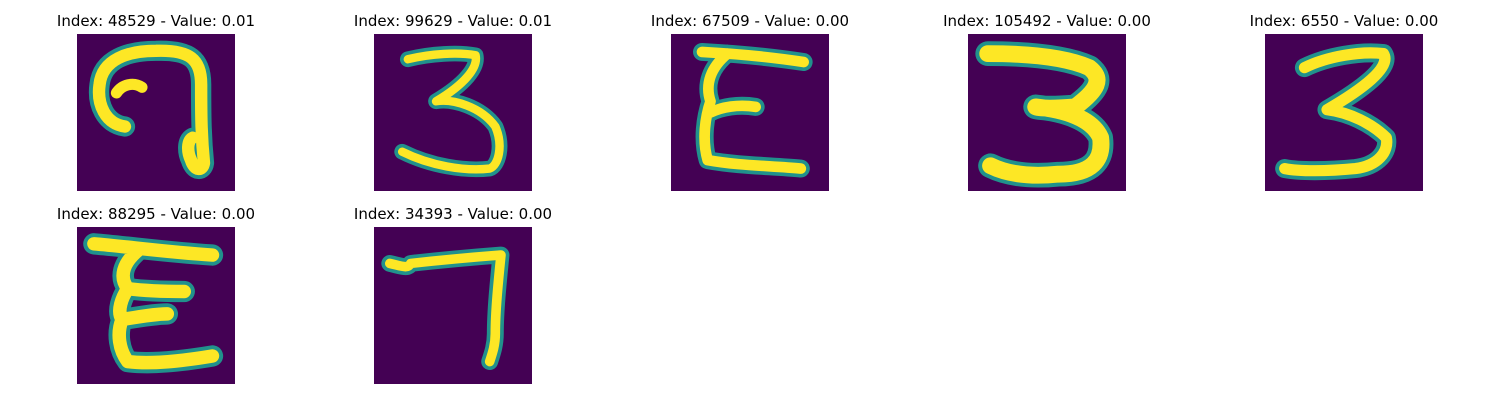 This screenshot has height=400, width=1500. I want to click on panel-title: Index: 67509 - Value: 0.00, so click(750, 21).